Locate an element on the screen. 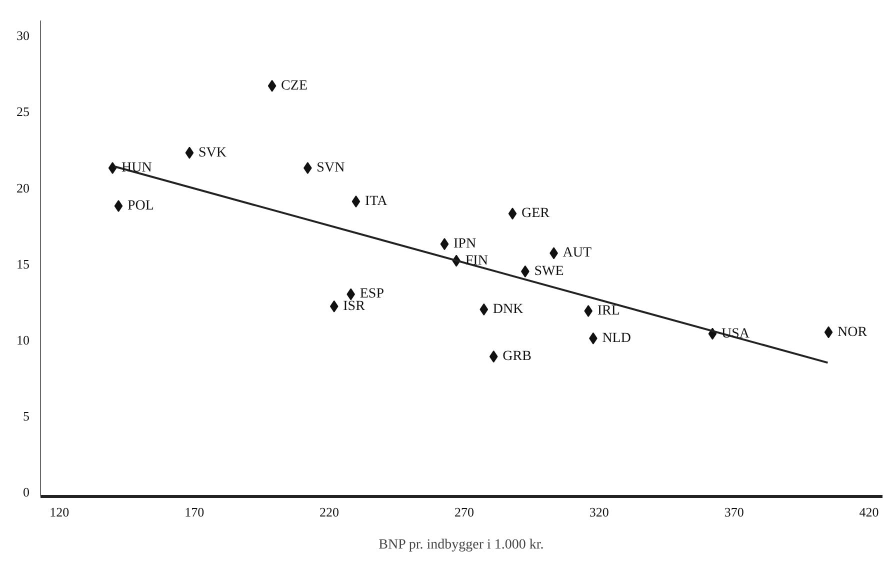 Image resolution: width=896 pixels, height=561 pixels. annotation: POL is located at coordinates (140, 206).